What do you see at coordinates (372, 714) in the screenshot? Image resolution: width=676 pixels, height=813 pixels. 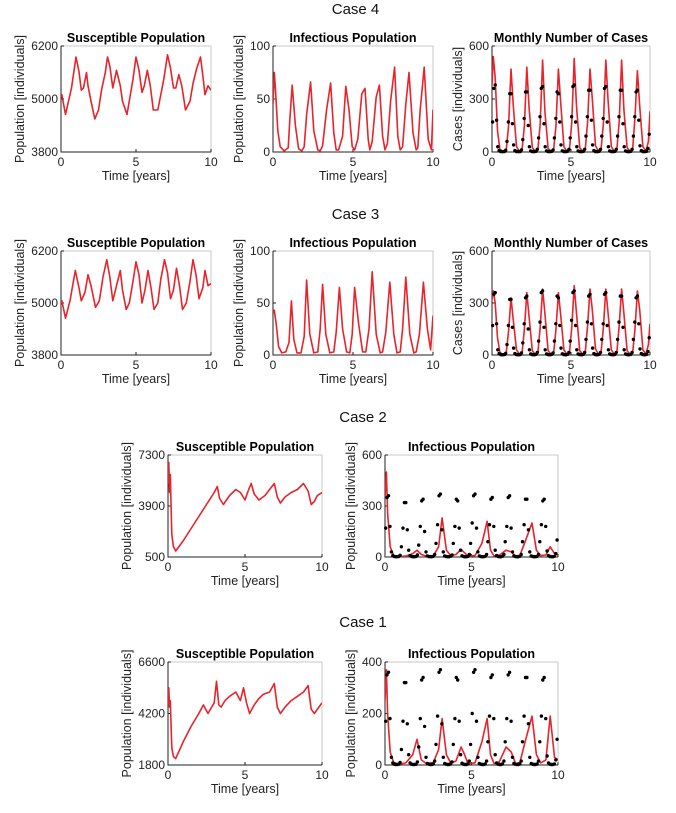 I see `y-tick-label: 200` at bounding box center [372, 714].